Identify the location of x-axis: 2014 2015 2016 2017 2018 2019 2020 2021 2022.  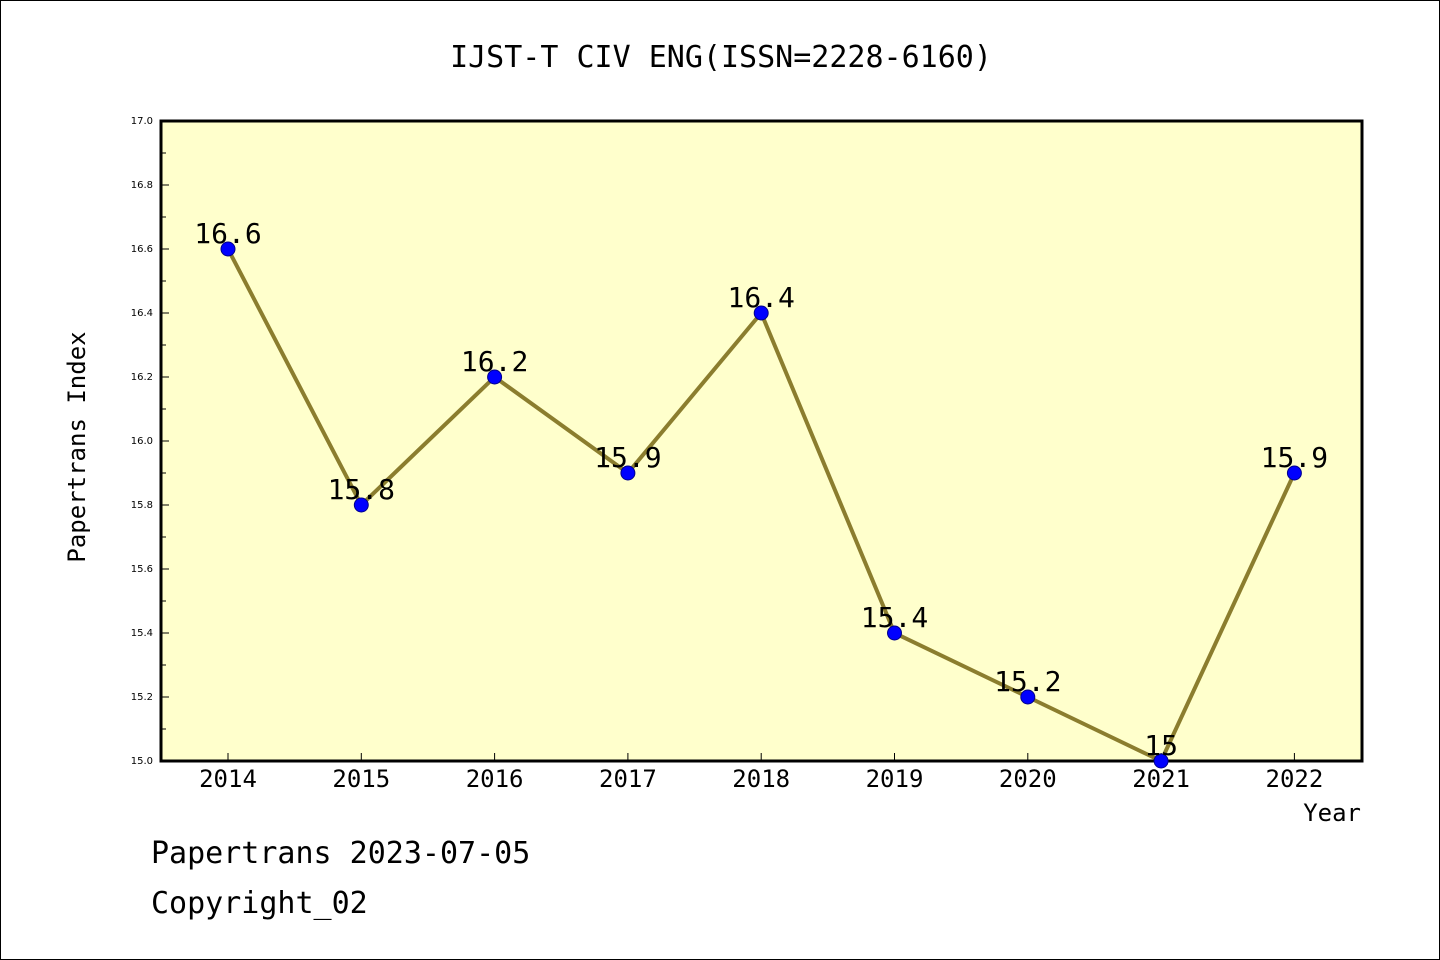
(761, 773).